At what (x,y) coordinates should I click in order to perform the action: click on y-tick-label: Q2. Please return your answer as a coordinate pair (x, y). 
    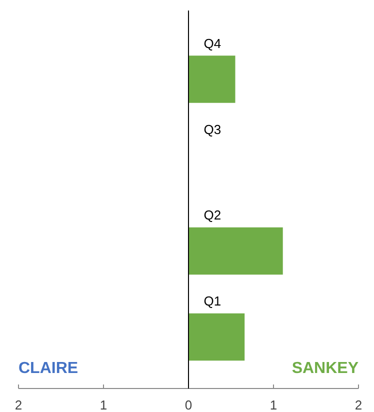
    Looking at the image, I should click on (213, 215).